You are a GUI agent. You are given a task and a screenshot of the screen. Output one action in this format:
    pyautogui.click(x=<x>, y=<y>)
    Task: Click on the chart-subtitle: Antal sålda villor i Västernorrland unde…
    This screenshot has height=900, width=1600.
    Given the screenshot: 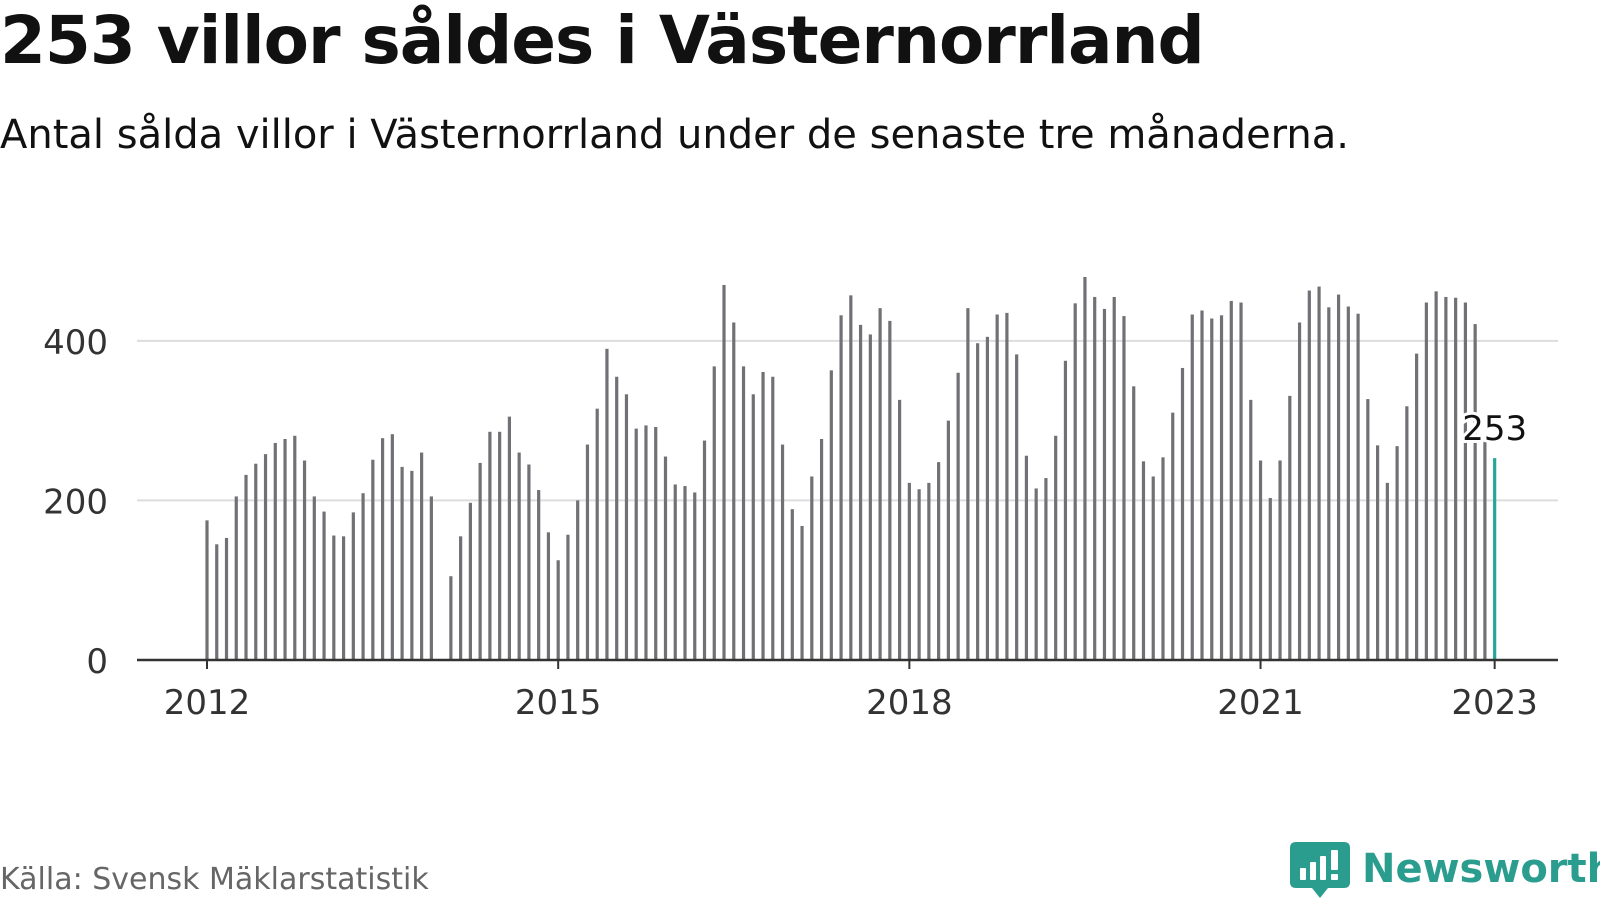 What is the action you would take?
    pyautogui.click(x=675, y=135)
    